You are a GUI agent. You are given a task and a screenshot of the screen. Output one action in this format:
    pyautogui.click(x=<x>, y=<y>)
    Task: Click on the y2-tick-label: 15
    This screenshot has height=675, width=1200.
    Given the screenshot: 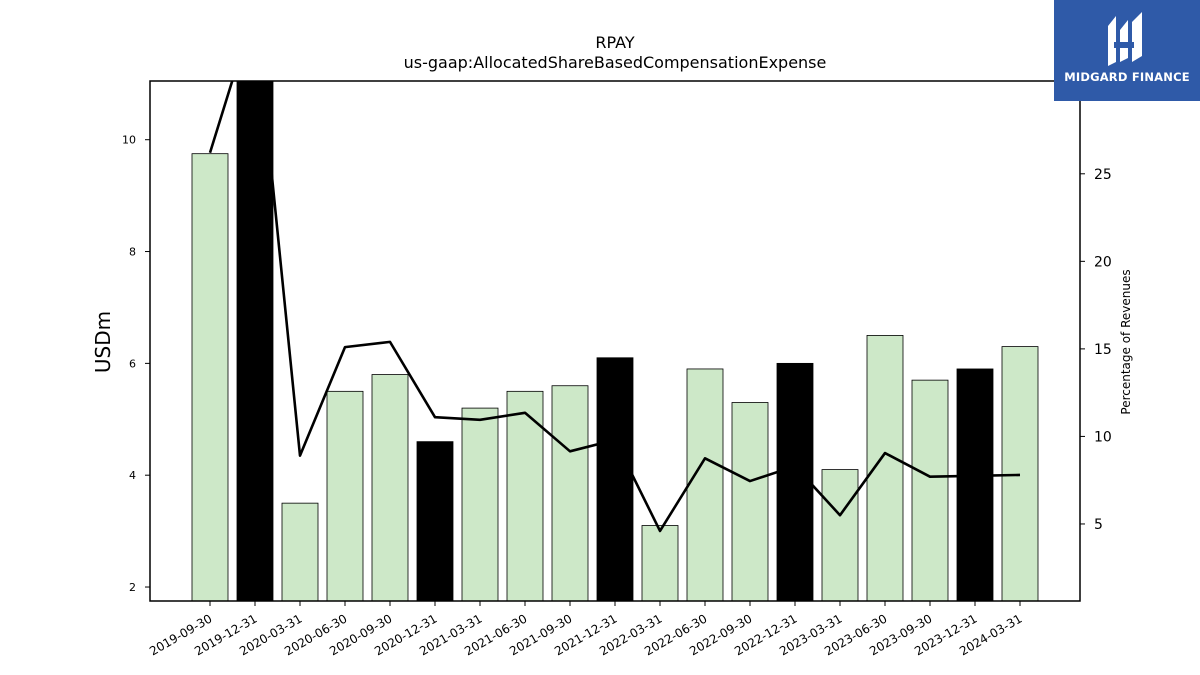 What is the action you would take?
    pyautogui.click(x=1103, y=350)
    